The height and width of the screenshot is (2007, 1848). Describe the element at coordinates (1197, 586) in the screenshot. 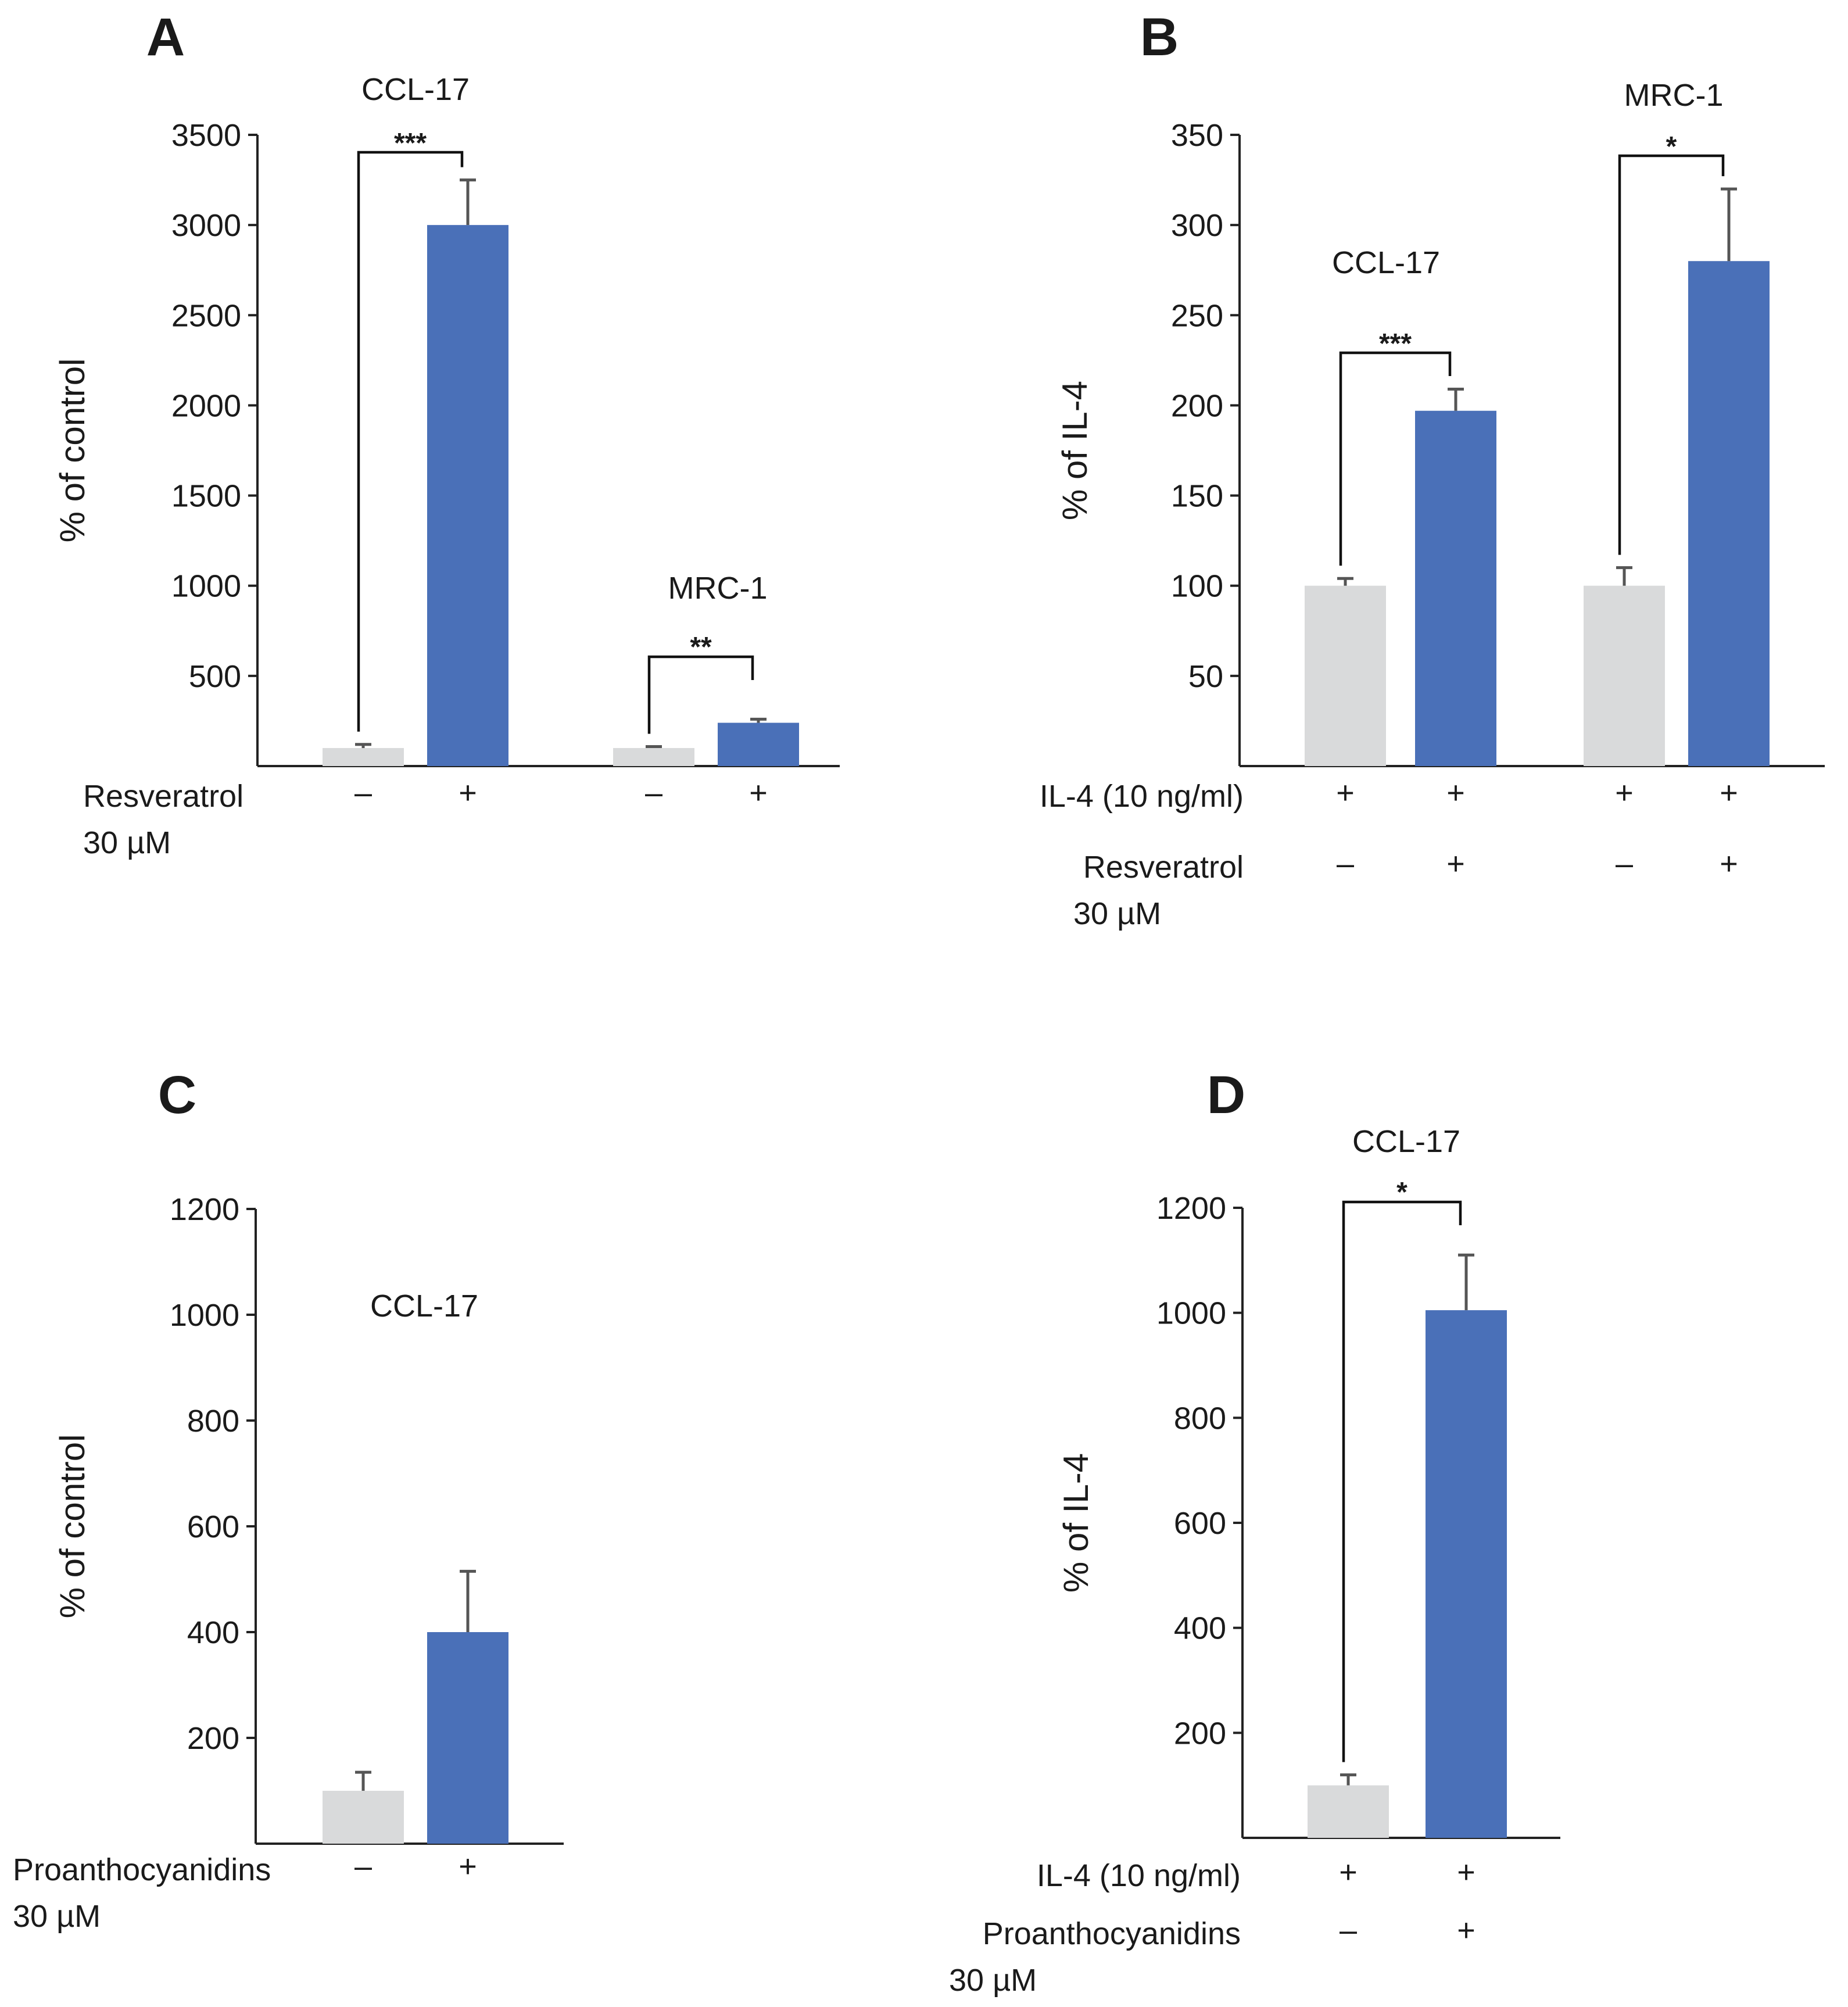

I see `y-tick-label: 100` at that location.